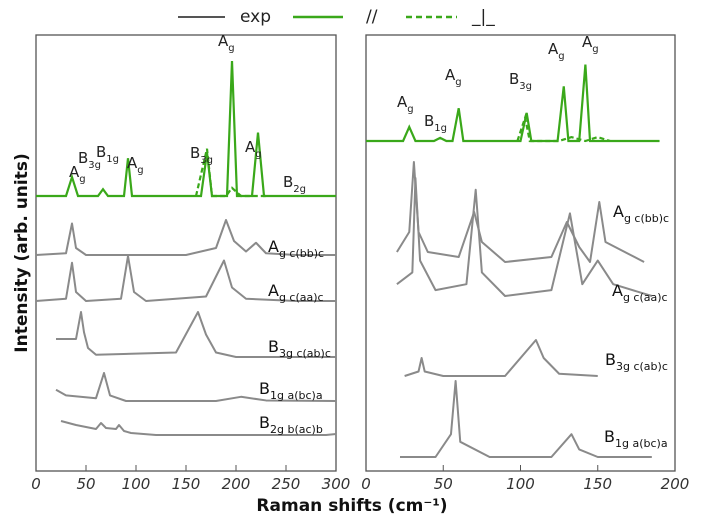  What do you see at coordinates (513, 103) in the screenshot?
I see `right-calc-parallel-line` at bounding box center [513, 103].